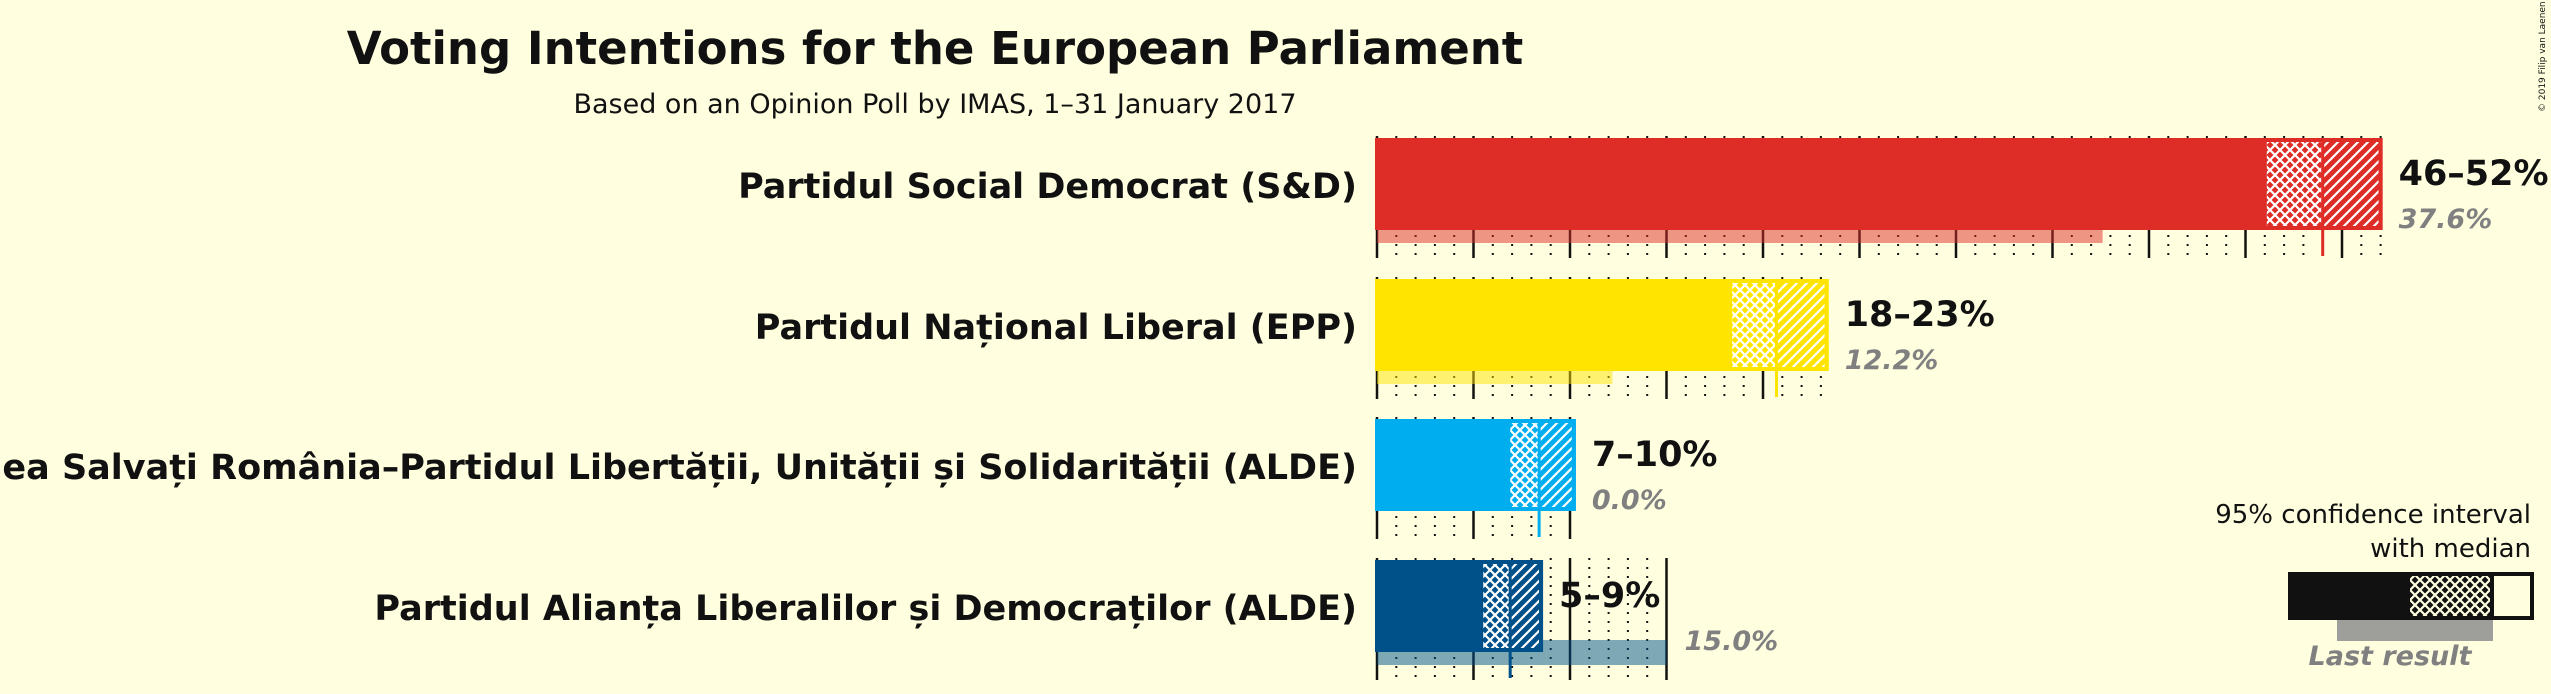 The width and height of the screenshot is (2551, 694). Describe the element at coordinates (1056, 328) in the screenshot. I see `party-label: Partidul Național Liberal (EPP)` at that location.